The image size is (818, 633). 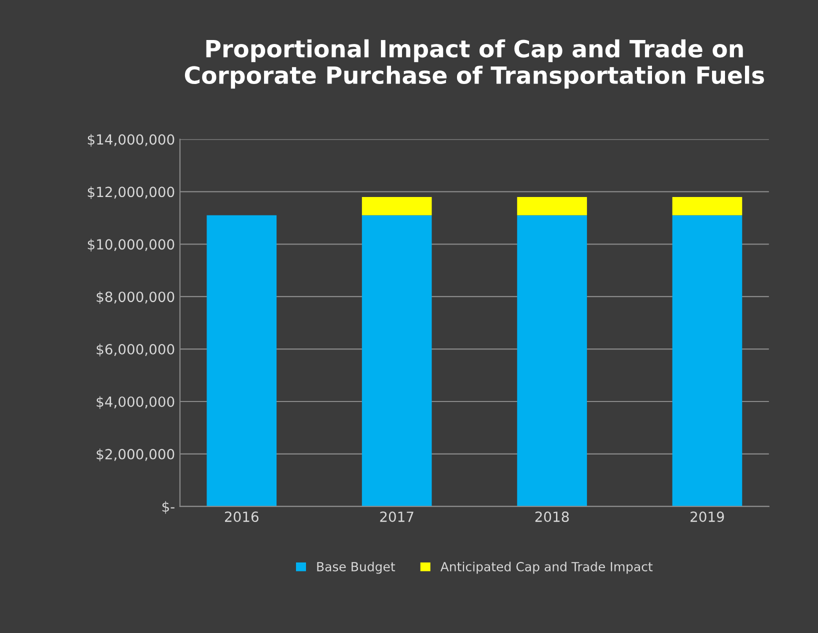 I want to click on y-tick-label: $-, so click(x=168, y=507).